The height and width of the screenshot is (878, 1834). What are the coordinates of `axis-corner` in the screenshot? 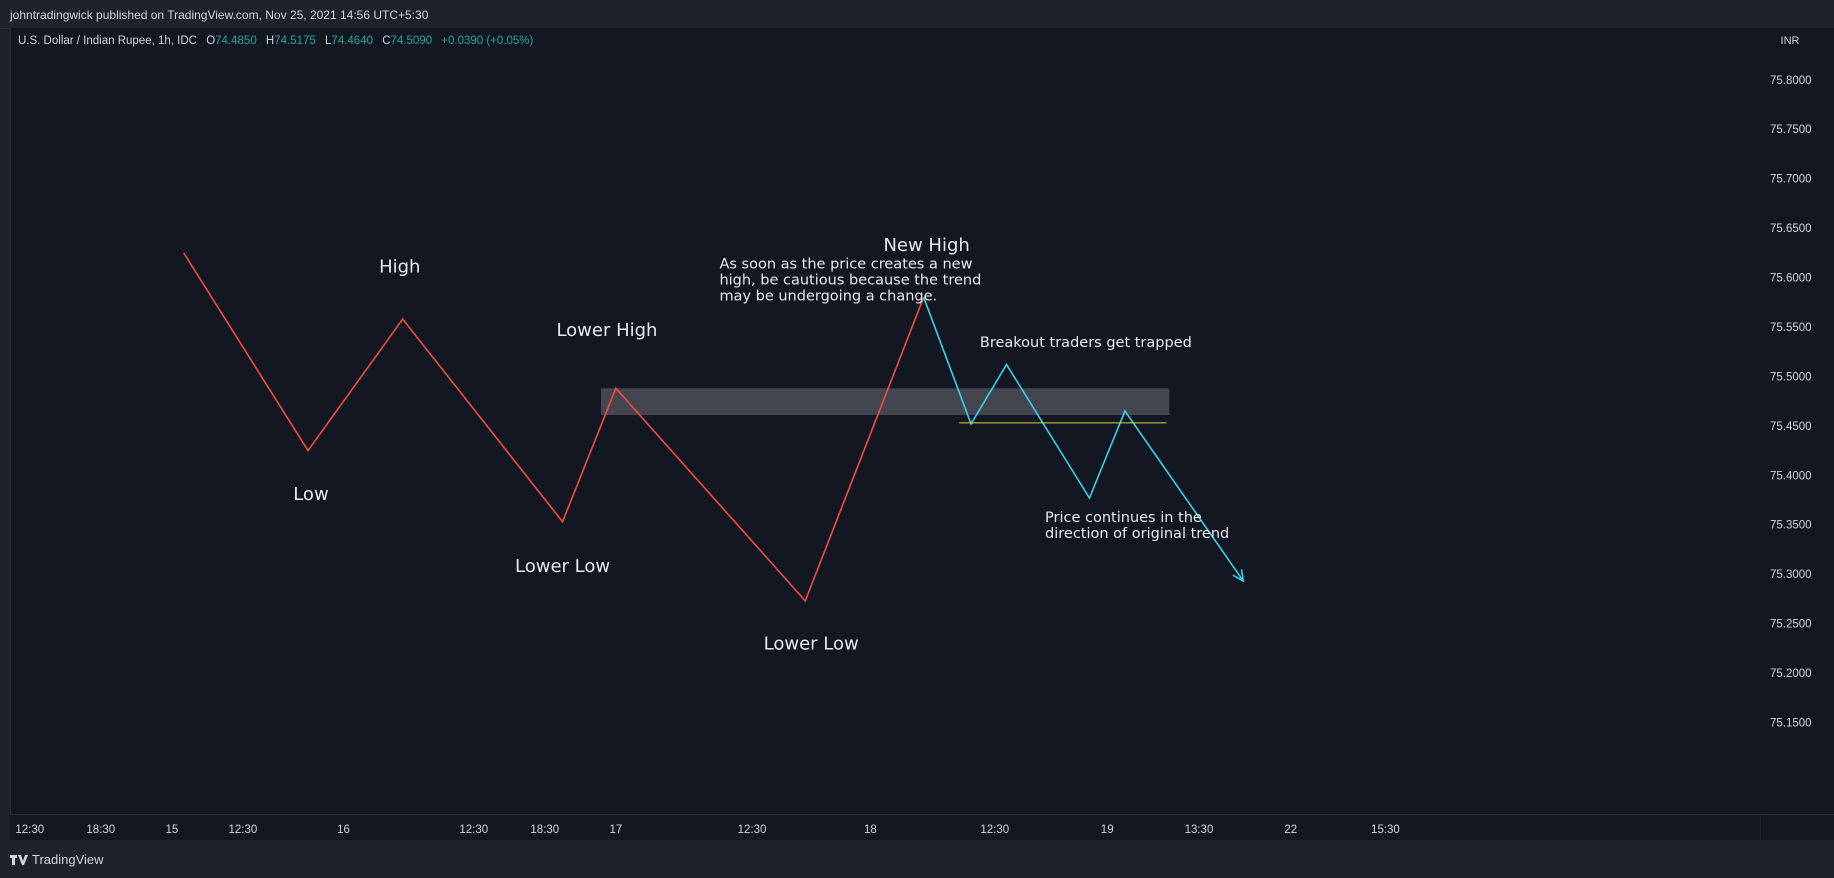 It's located at (1797, 827).